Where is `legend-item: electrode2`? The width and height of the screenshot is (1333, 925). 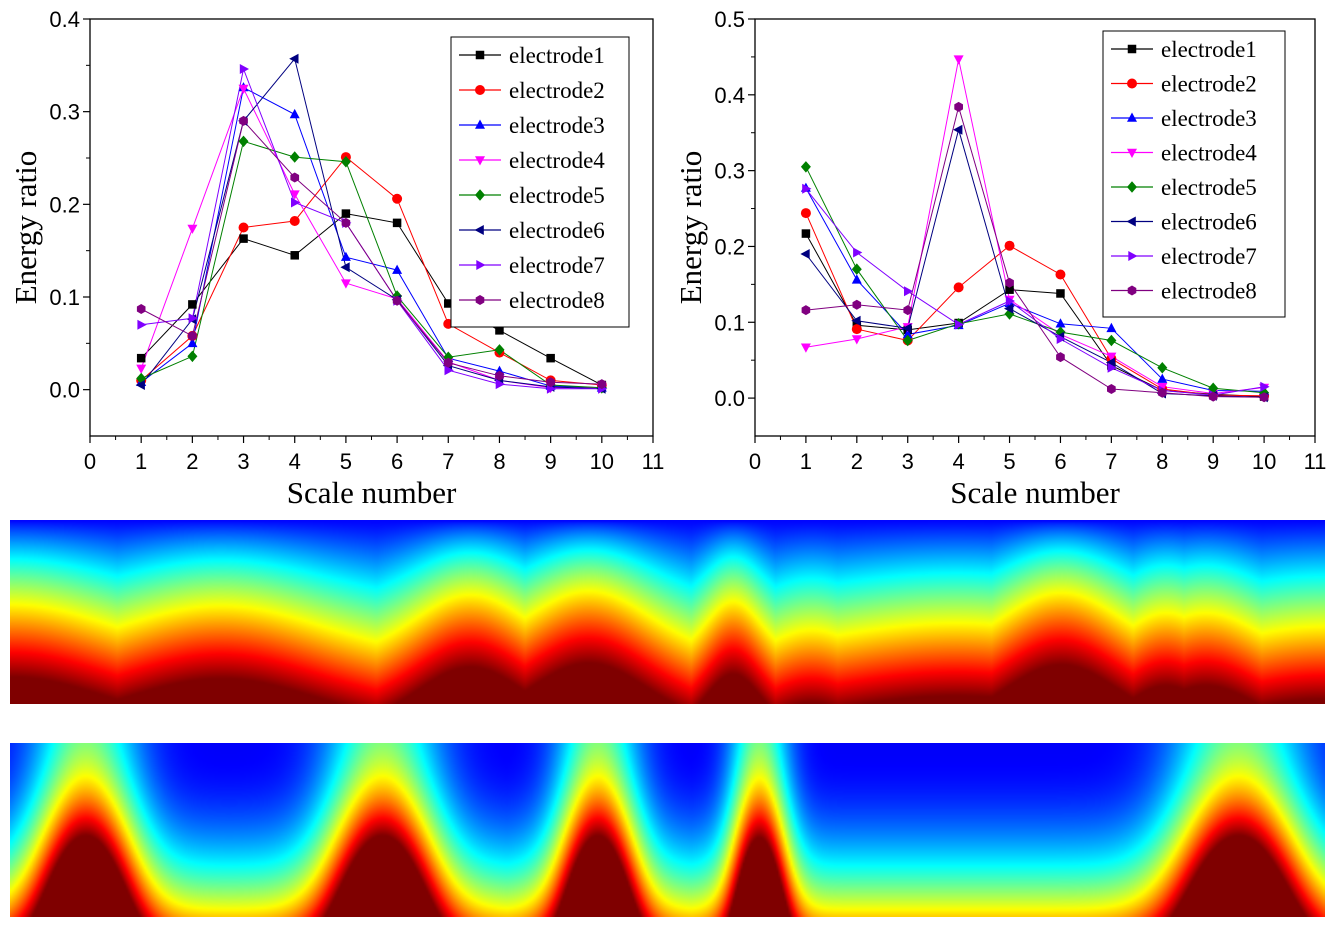 legend-item: electrode2 is located at coordinates (1184, 84).